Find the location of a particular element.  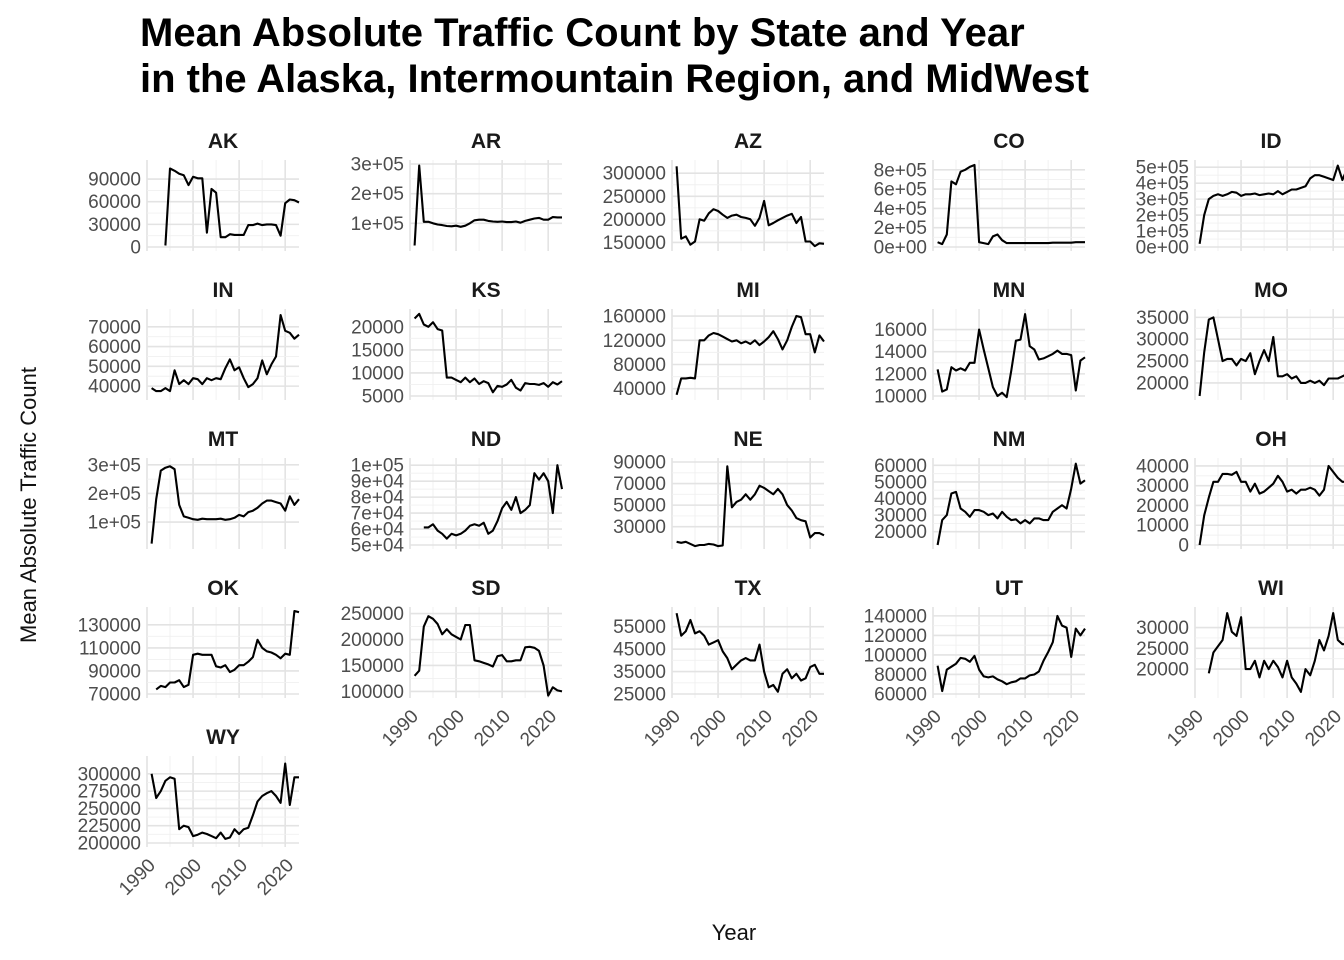

series-line-nd is located at coordinates (493, 502).